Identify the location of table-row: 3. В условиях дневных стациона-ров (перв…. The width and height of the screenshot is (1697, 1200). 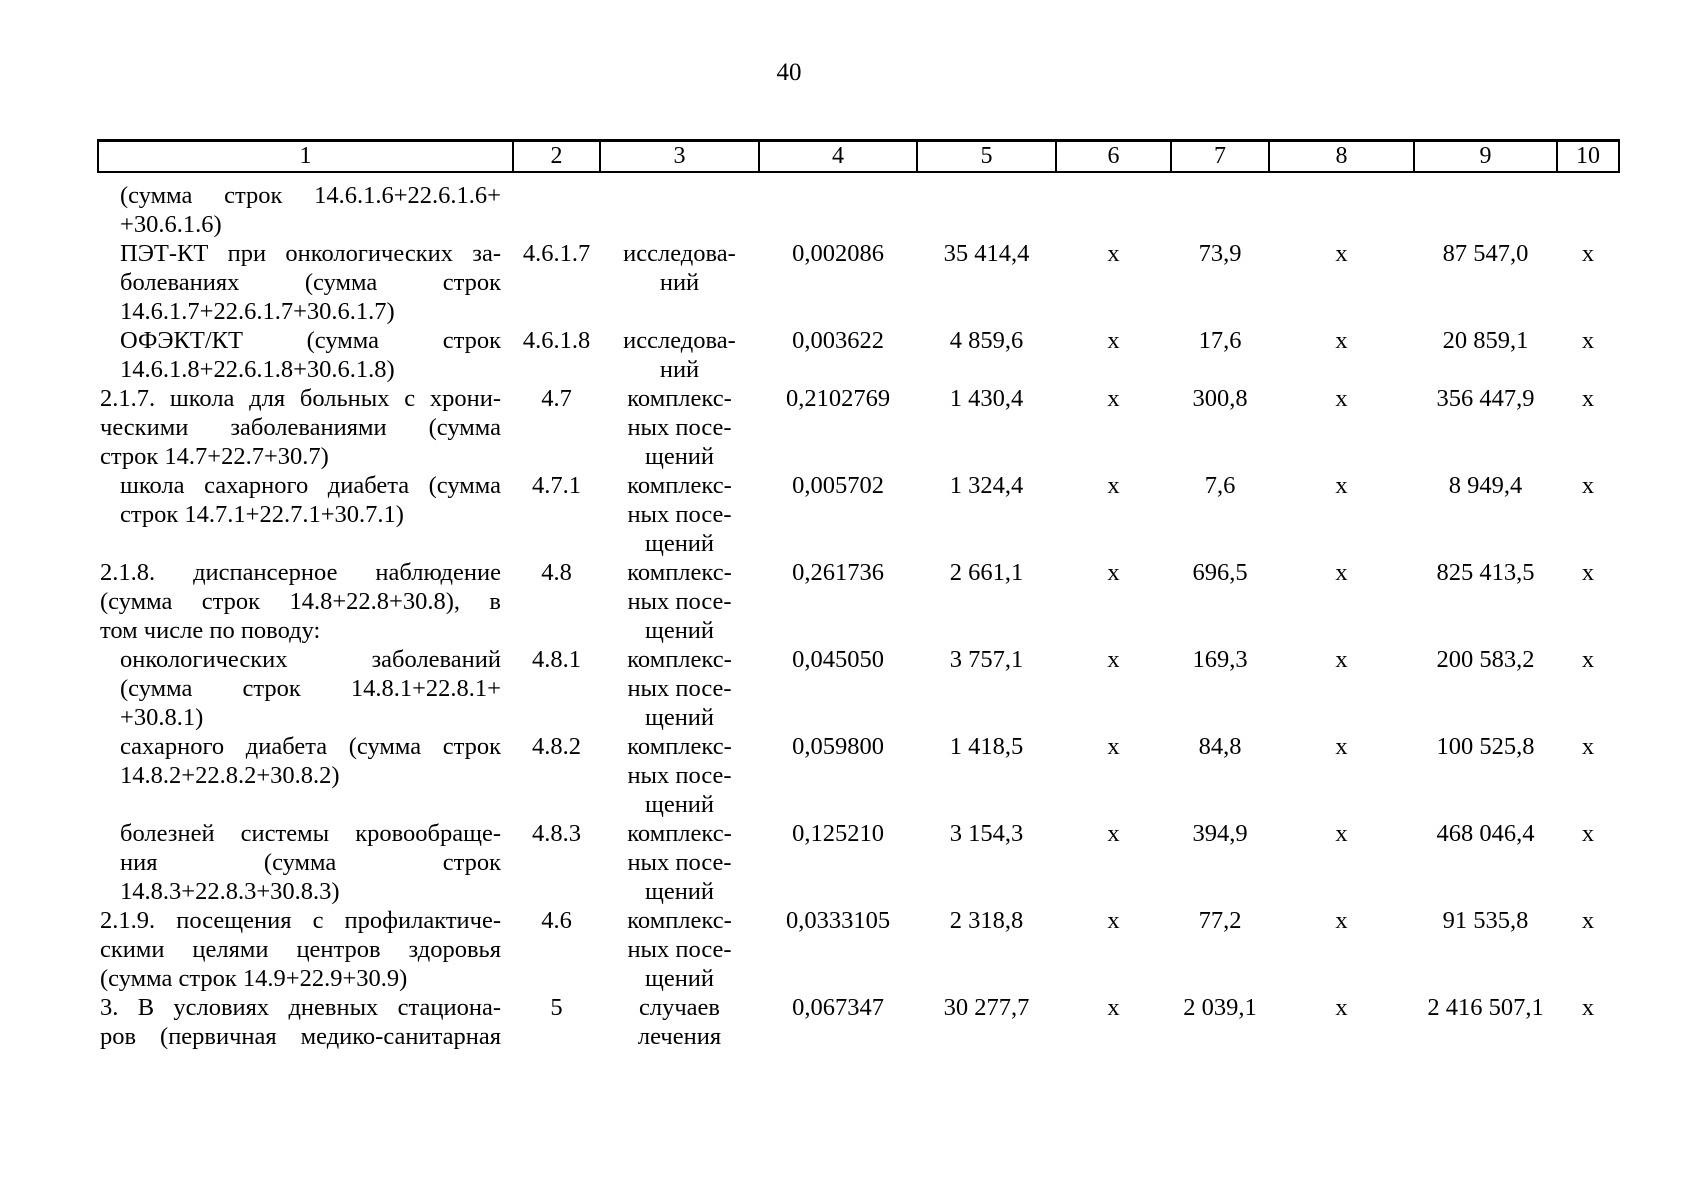
(858, 1022).